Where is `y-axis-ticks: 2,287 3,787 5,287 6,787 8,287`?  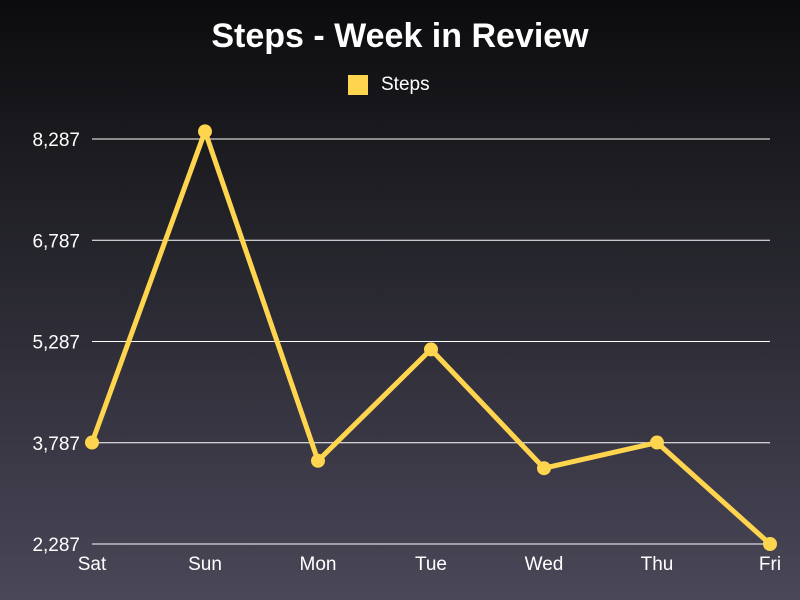
y-axis-ticks: 2,287 3,787 5,287 6,787 8,287 is located at coordinates (56, 343).